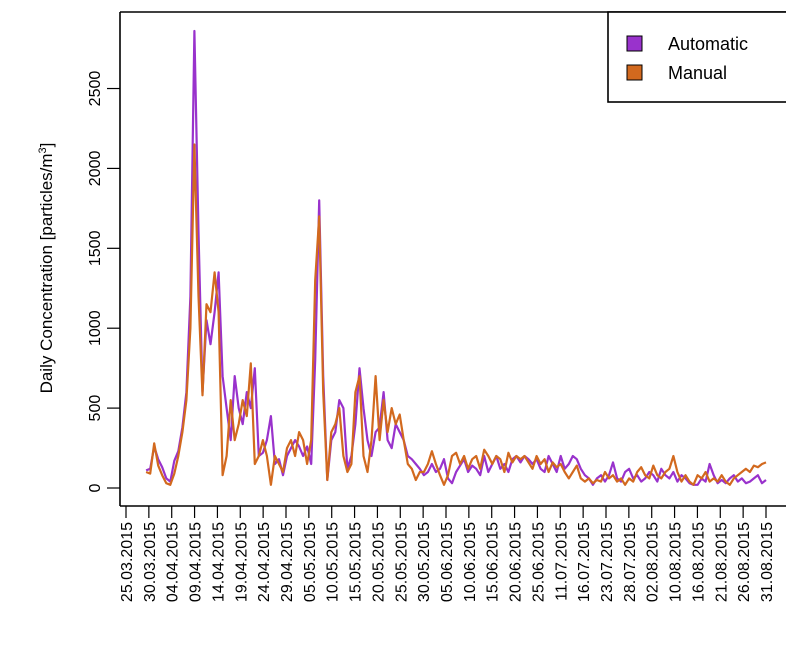  I want to click on y-axis-title-main: Daily Concentration [particles/m, so click(46, 273).